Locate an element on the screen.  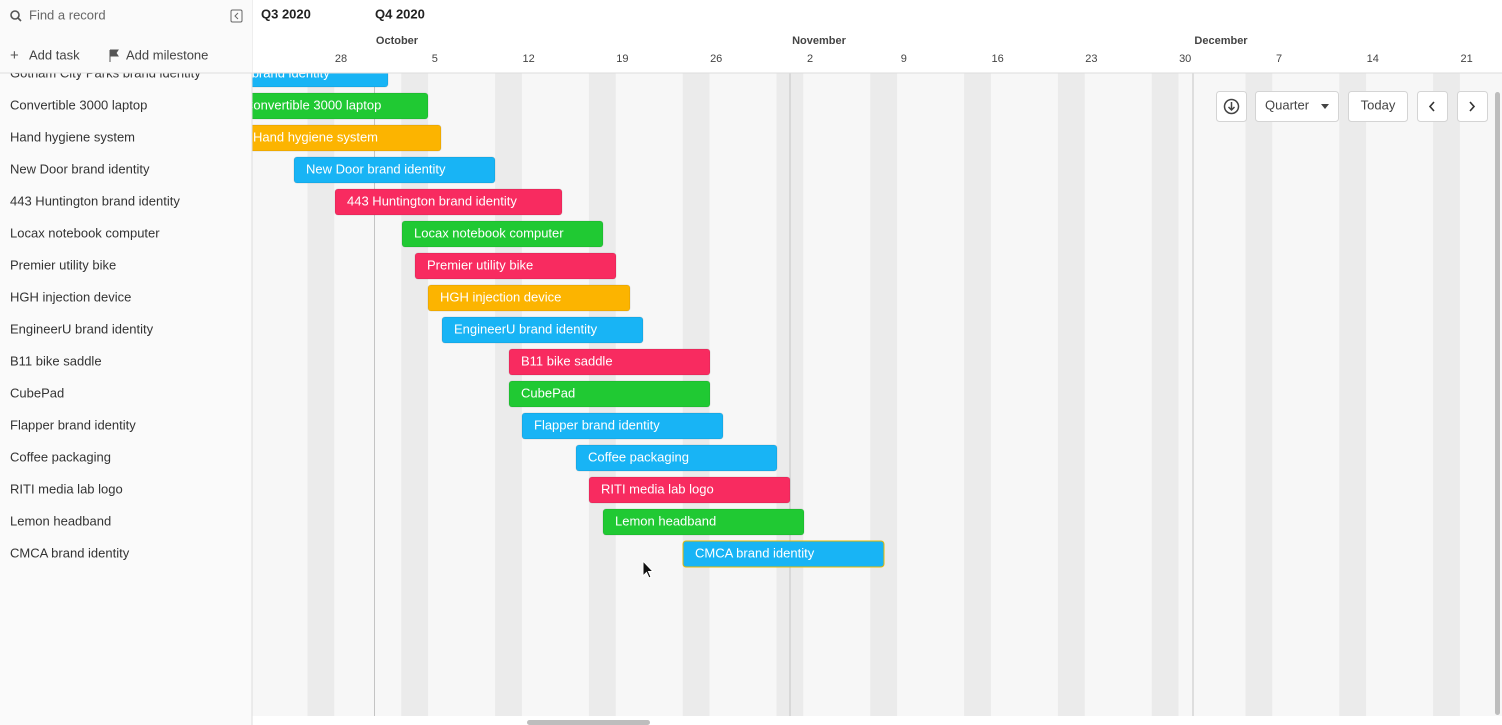
month-label: November is located at coordinates (819, 41).